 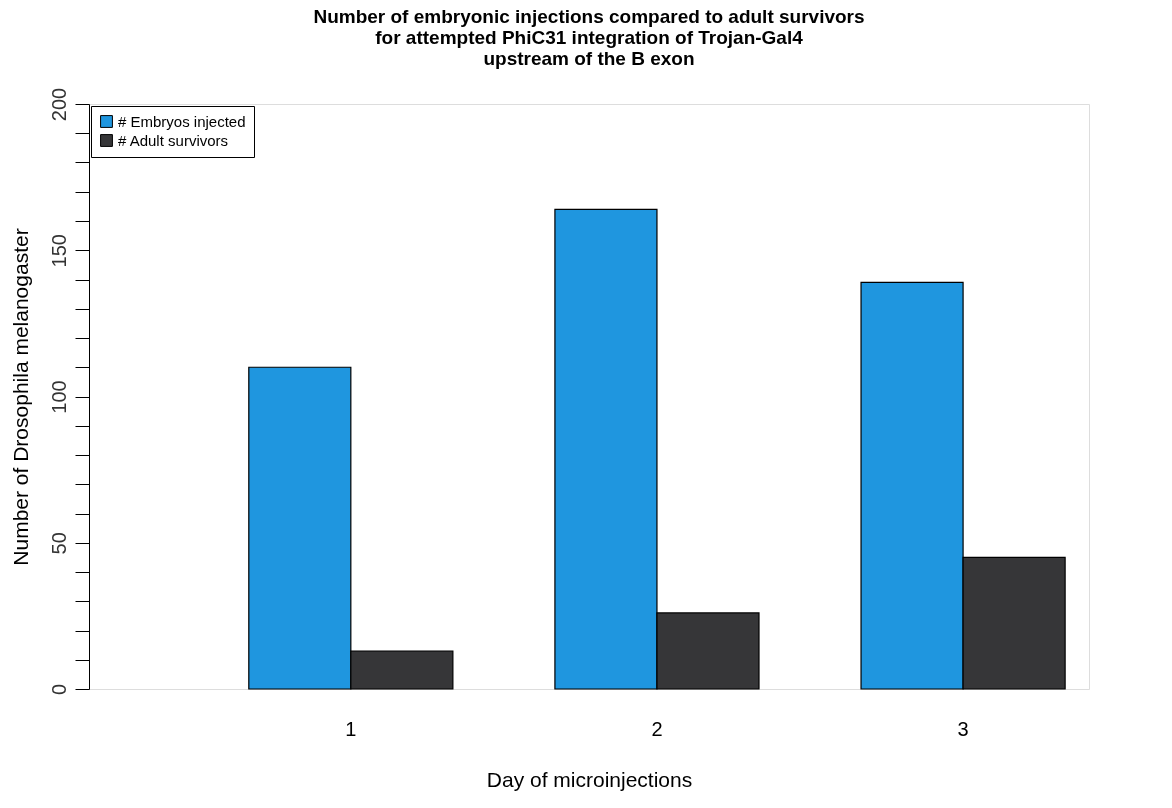 I want to click on x-tick-label: 3, so click(x=963, y=728).